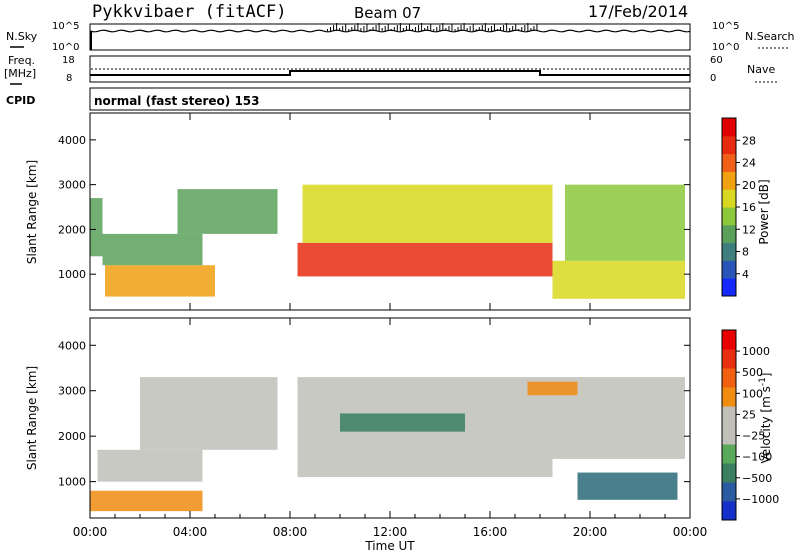  Describe the element at coordinates (290, 532) in the screenshot. I see `x-tick-label: 08:00` at that location.